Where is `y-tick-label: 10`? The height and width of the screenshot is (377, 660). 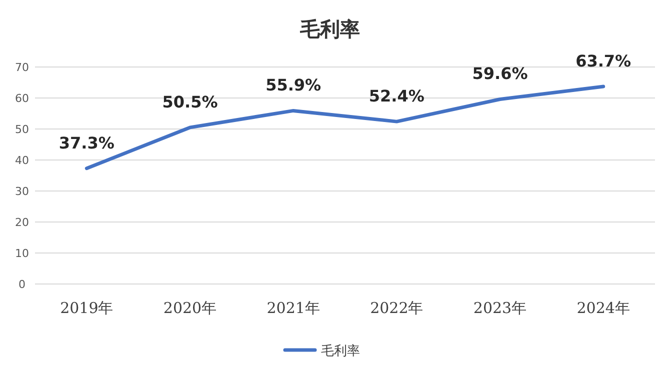
y-tick-label: 10 is located at coordinates (22, 253).